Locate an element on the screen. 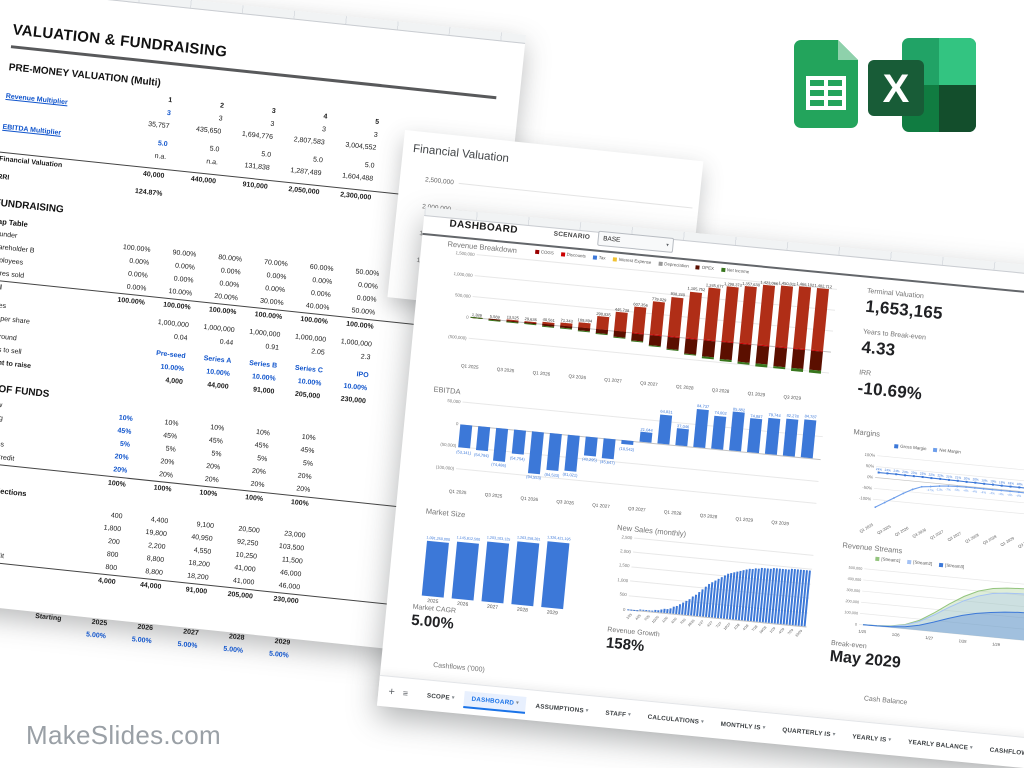  sheet-tab-assumptions: ASSUMPTIONS ▾ is located at coordinates (562, 708).